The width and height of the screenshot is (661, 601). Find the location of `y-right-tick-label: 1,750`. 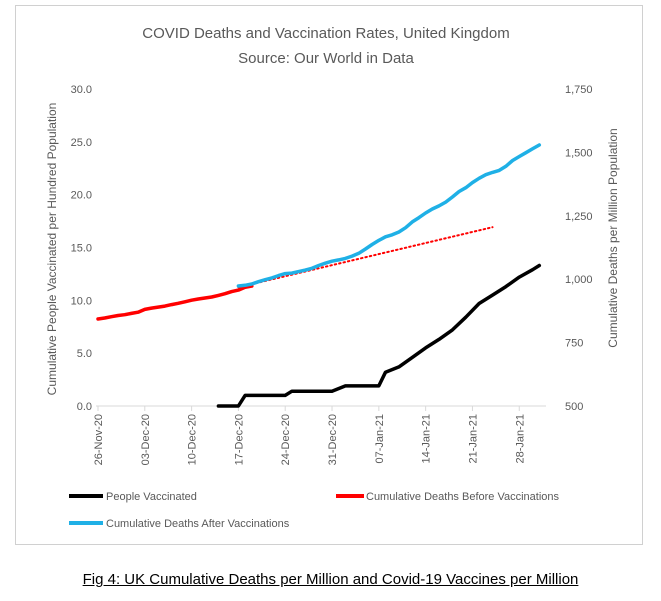

y-right-tick-label: 1,750 is located at coordinates (579, 90).